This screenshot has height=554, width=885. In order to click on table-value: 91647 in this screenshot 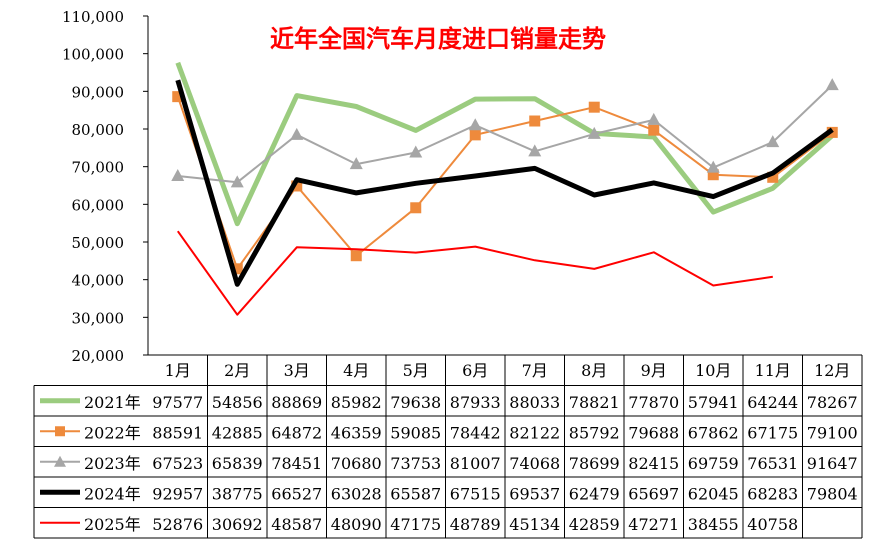, I will do `click(832, 463)`.